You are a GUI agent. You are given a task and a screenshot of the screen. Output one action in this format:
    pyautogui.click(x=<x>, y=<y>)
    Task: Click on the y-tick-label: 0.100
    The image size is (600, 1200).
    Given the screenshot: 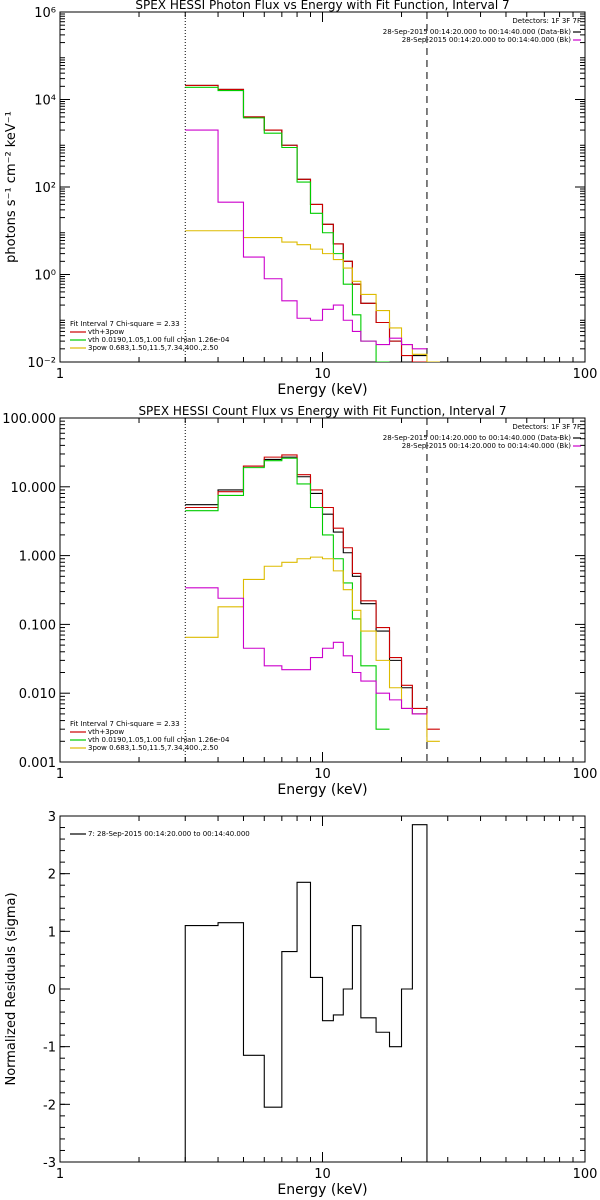 What is the action you would take?
    pyautogui.click(x=37, y=625)
    